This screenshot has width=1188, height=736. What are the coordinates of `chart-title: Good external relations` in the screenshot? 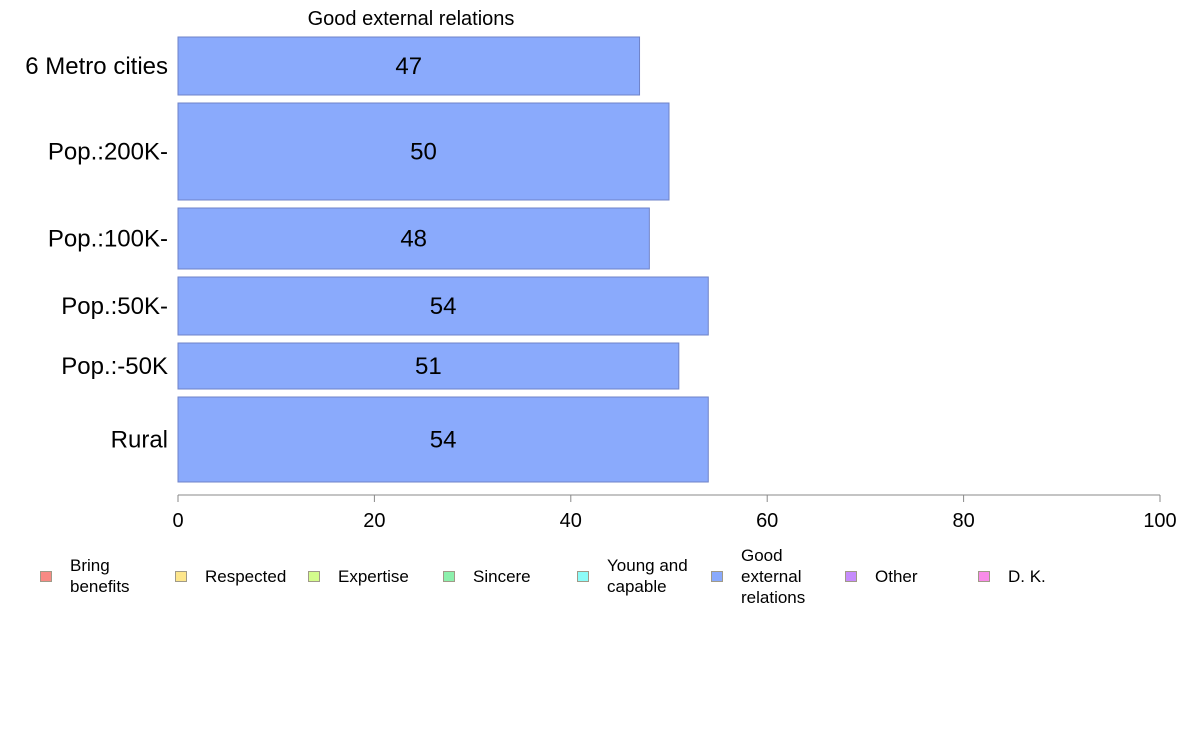 It's located at (411, 19).